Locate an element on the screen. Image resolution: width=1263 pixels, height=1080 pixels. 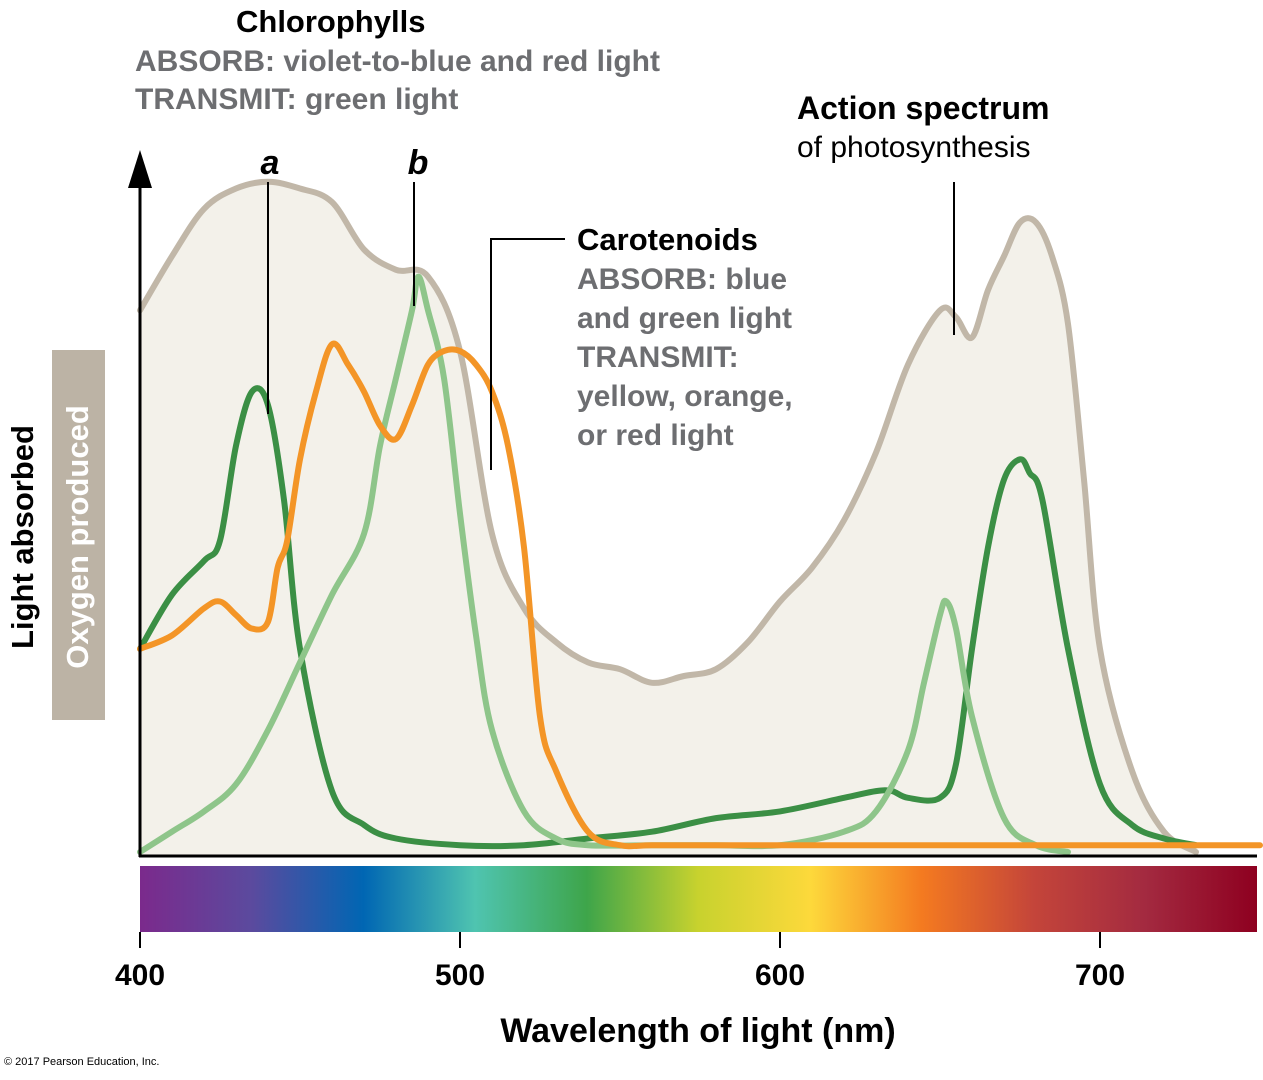
chlorophylls-title: Chlorophylls is located at coordinates (330, 21).